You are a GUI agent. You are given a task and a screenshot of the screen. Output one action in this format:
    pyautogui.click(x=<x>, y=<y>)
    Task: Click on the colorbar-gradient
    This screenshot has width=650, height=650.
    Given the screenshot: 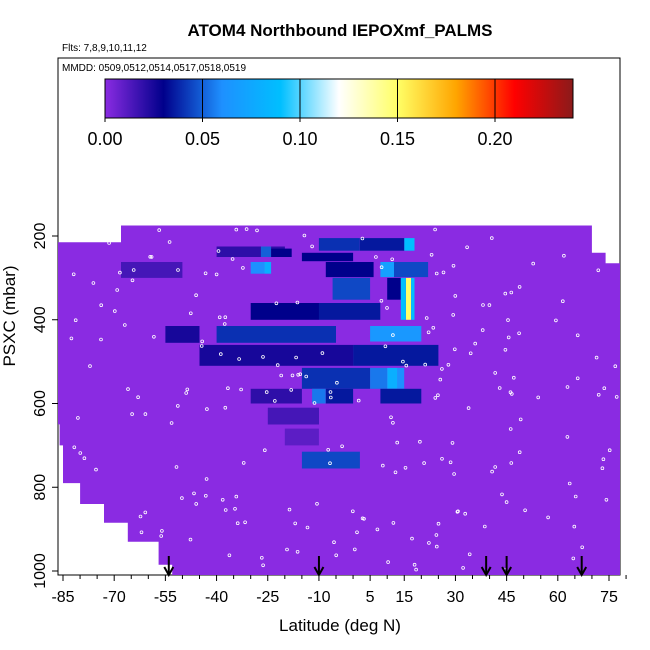 What is the action you would take?
    pyautogui.click(x=339, y=98)
    